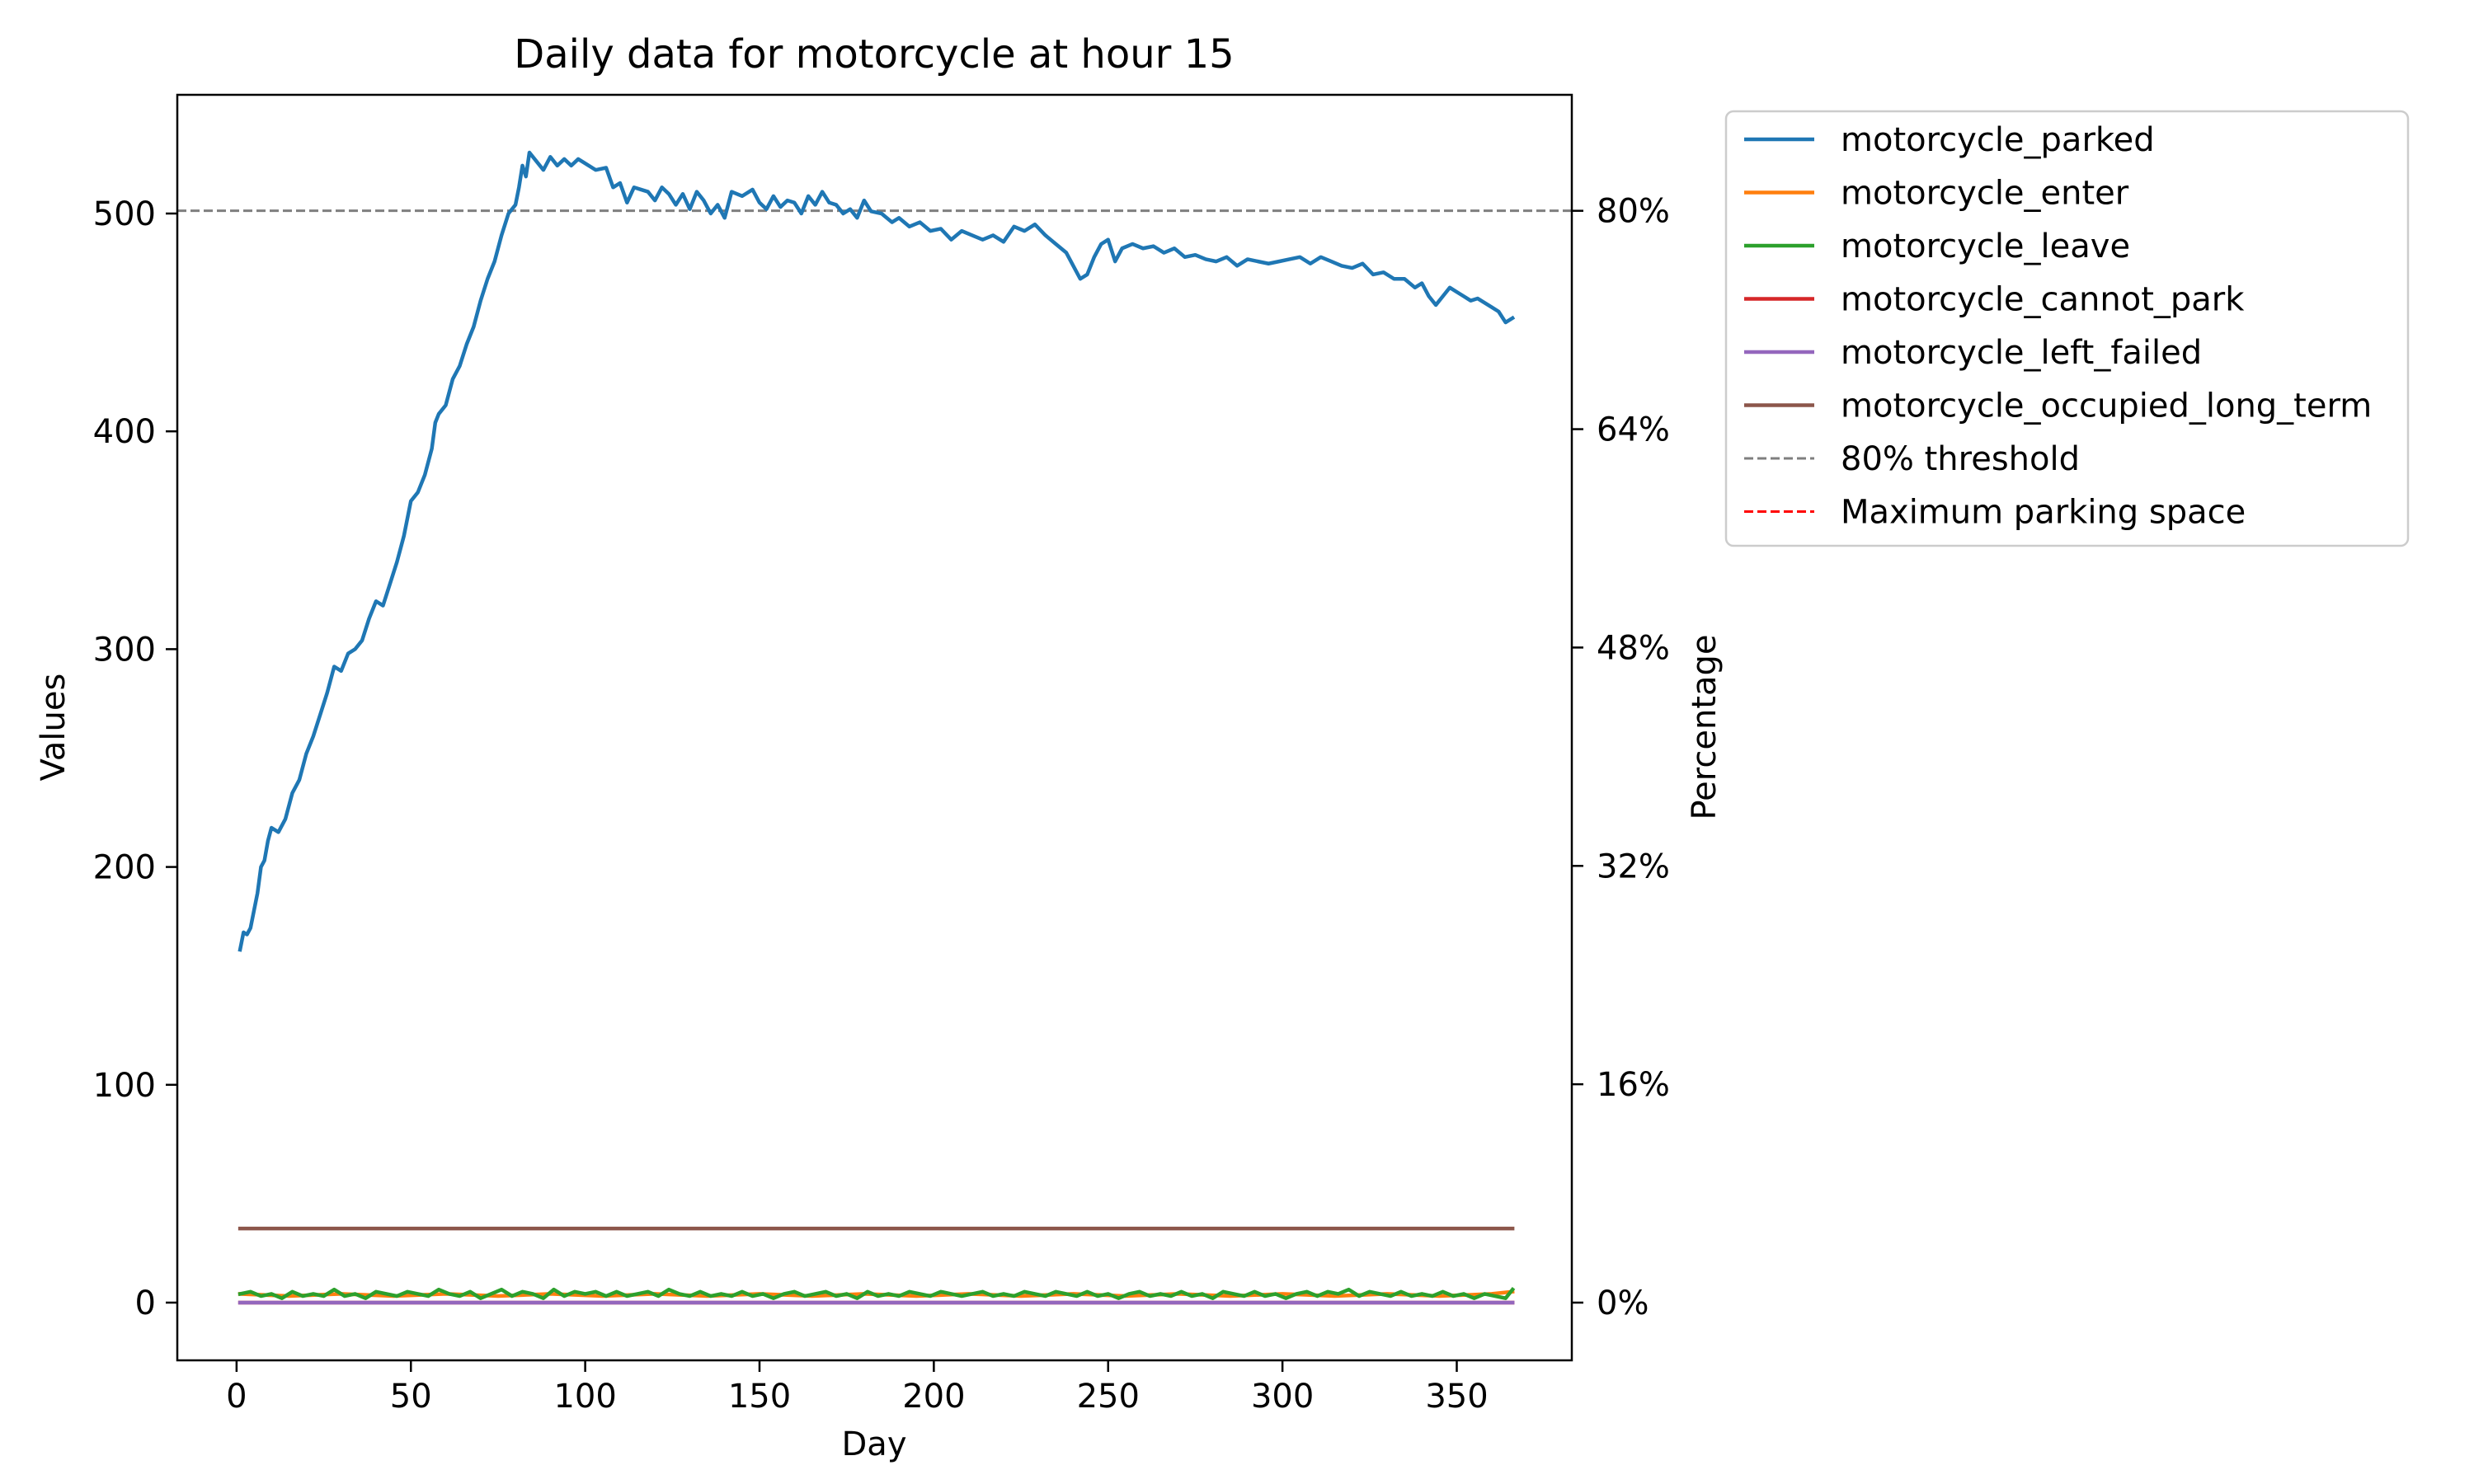  Describe the element at coordinates (759, 1397) in the screenshot. I see `x-tick-label: 150` at that location.